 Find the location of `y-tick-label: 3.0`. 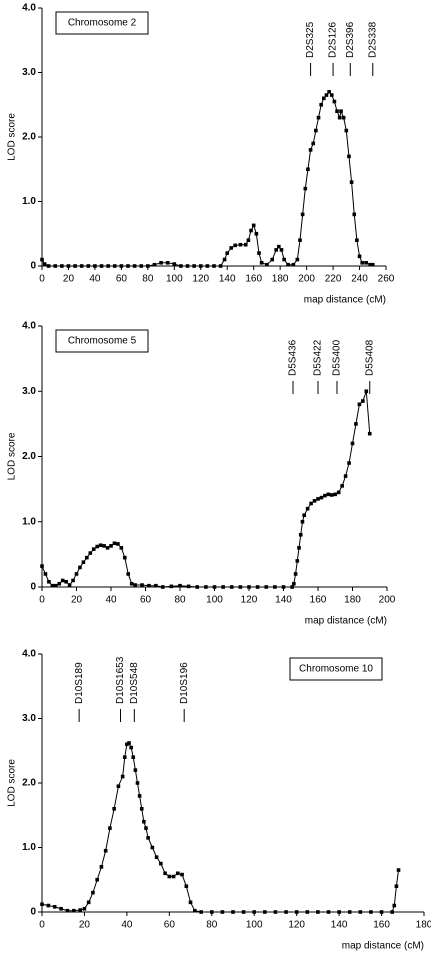

y-tick-label: 3.0 is located at coordinates (29, 718).